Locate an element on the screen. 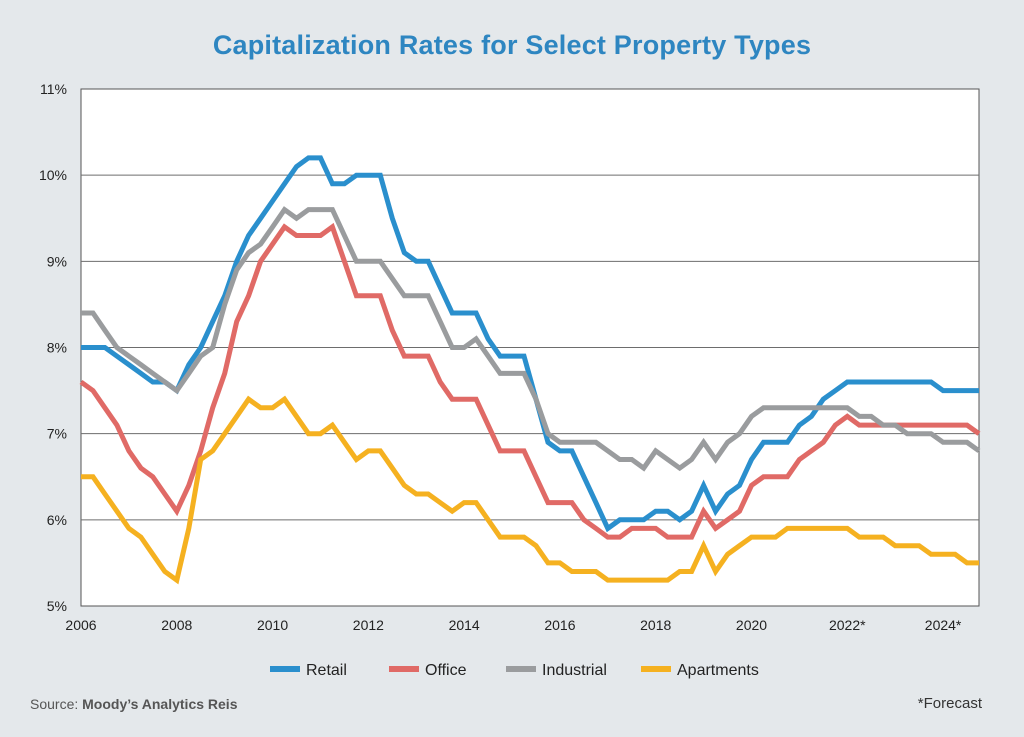 The height and width of the screenshot is (737, 1024). source-note: Source: Moody’s Analytics Reis is located at coordinates (133, 704).